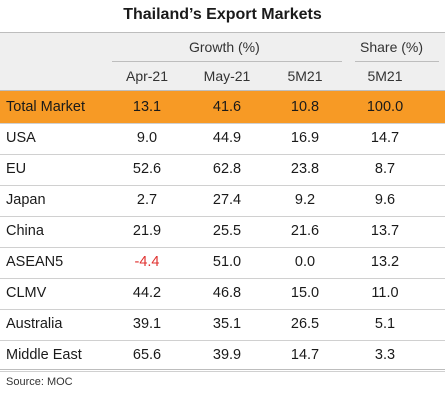  What do you see at coordinates (227, 355) in the screenshot?
I see `table-cell: 39.9` at bounding box center [227, 355].